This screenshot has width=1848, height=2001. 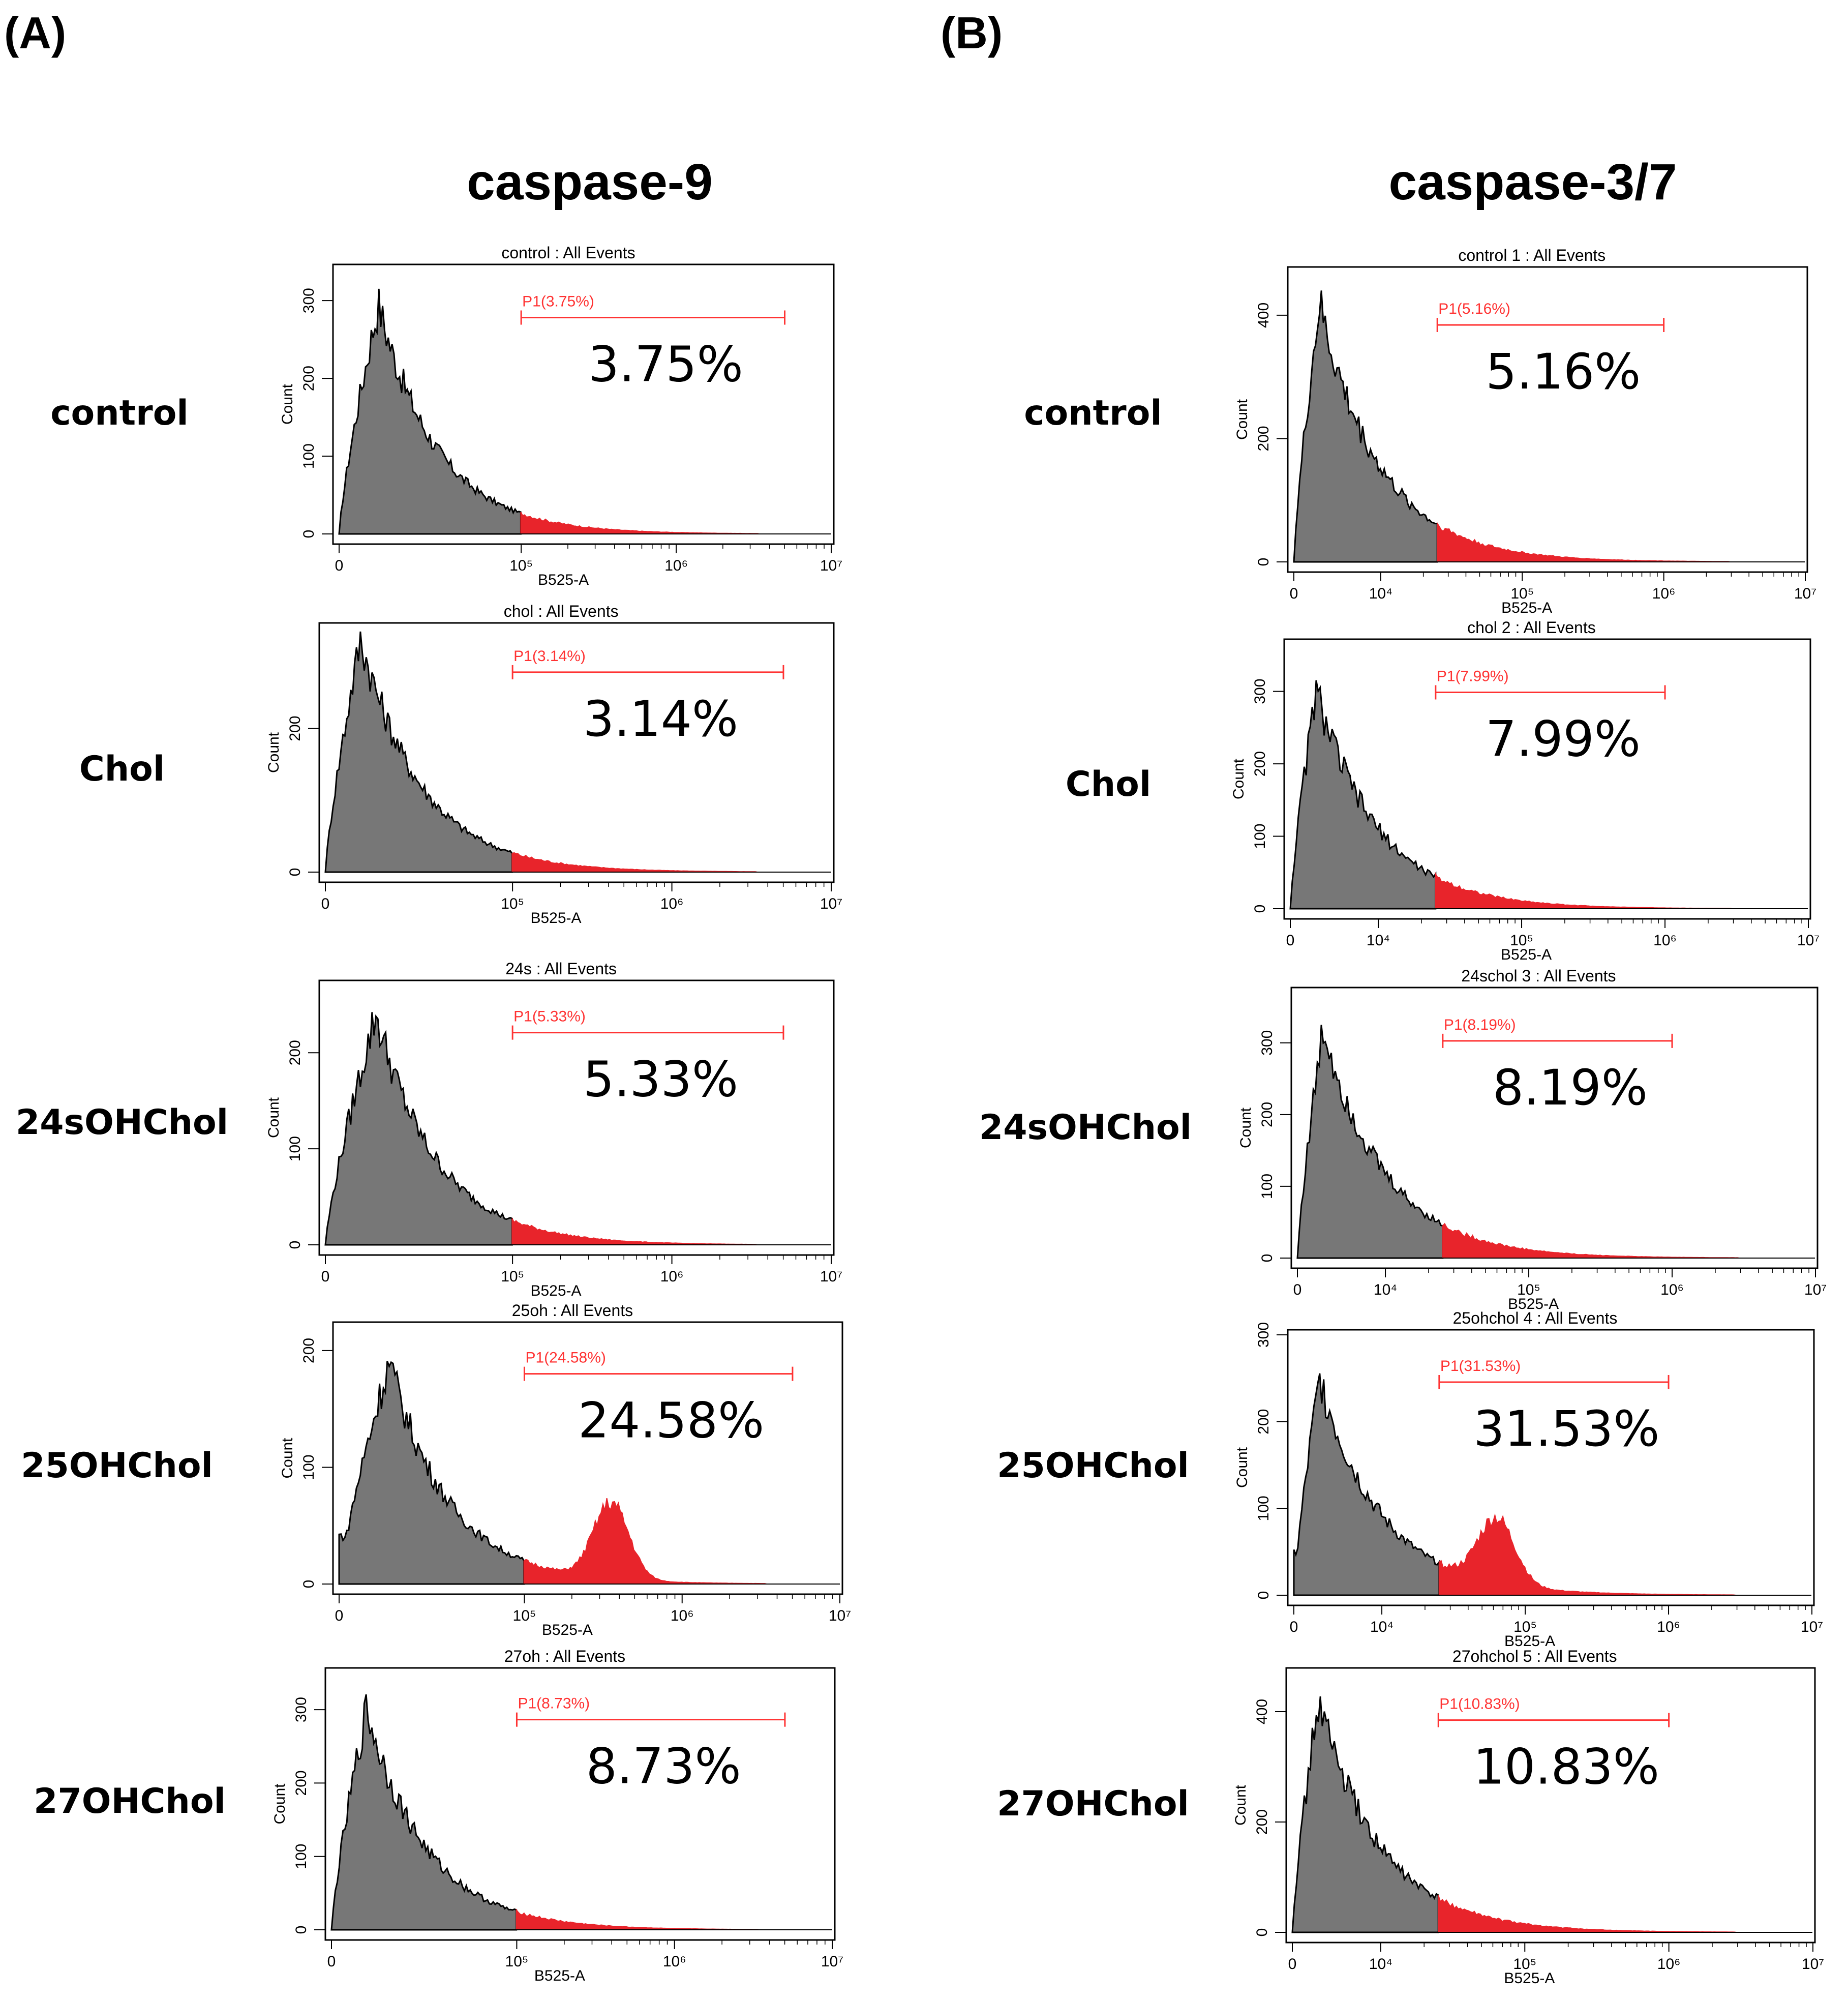 I want to click on plot-title: 27oh : All Events, so click(x=565, y=1656).